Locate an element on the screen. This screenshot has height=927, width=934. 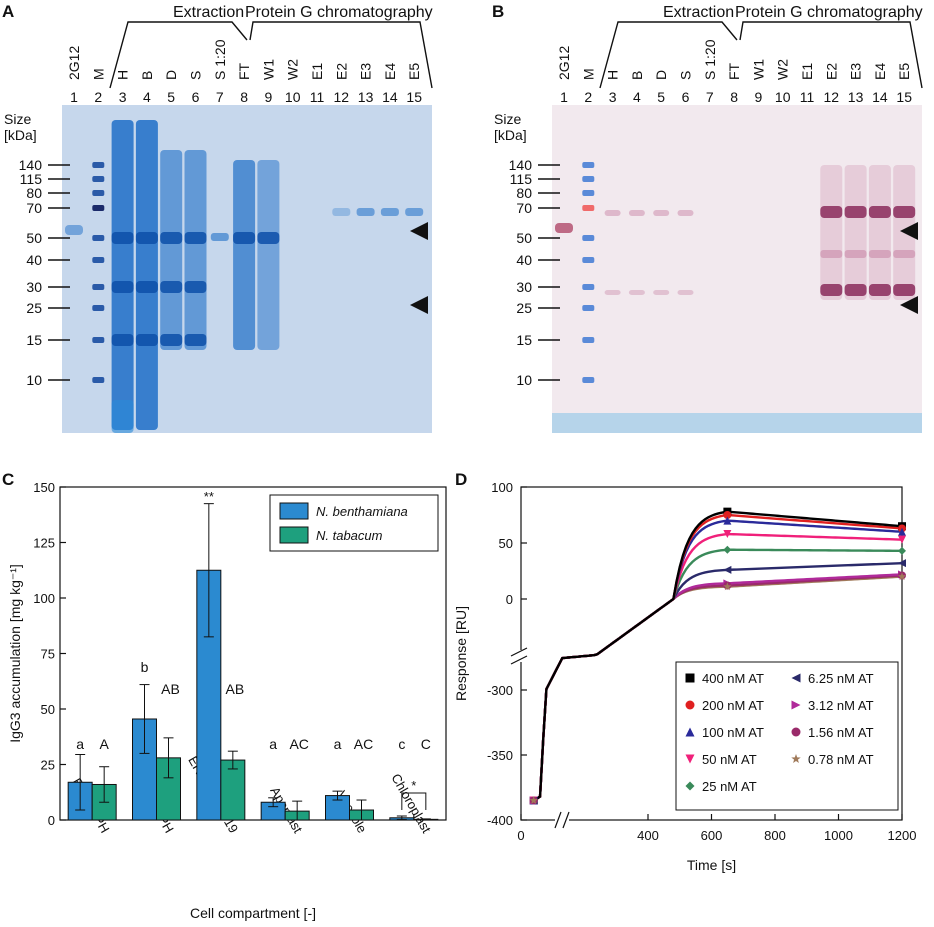
y-tick-label: -350 is located at coordinates (500, 755).